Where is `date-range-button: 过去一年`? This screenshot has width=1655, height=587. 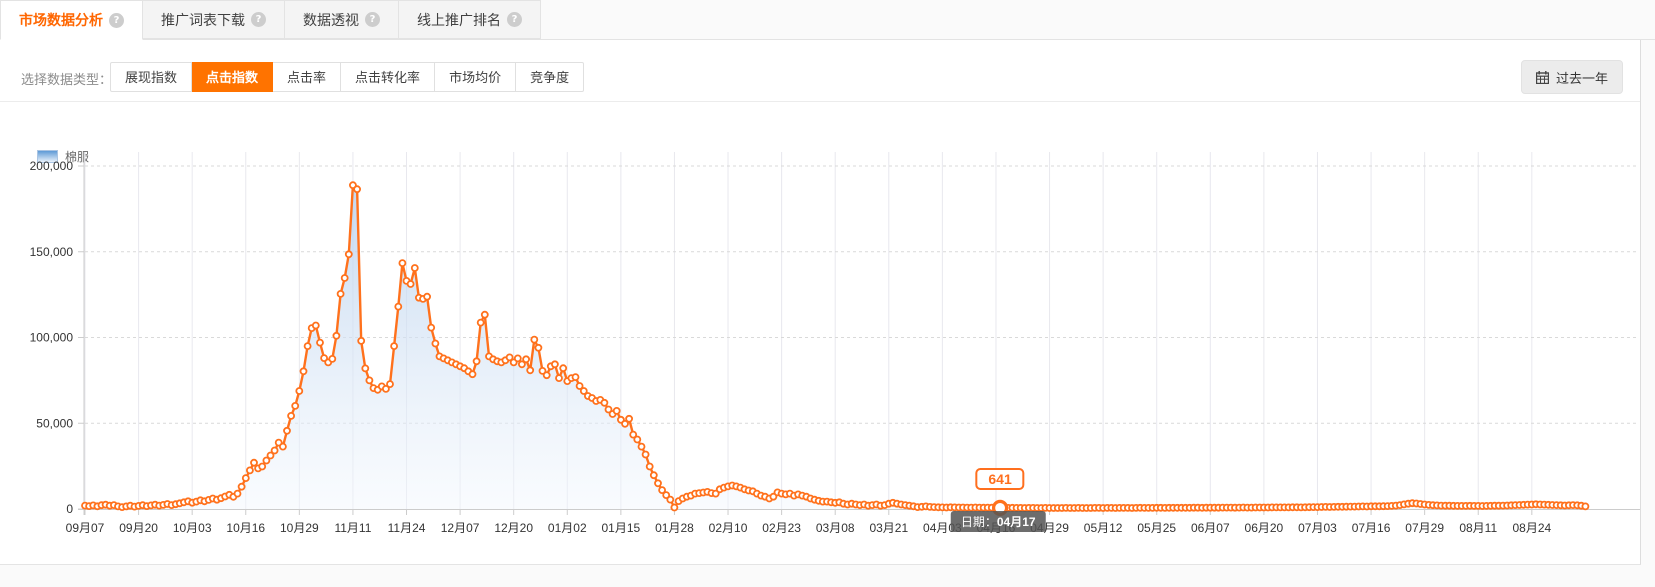 date-range-button: 过去一年 is located at coordinates (1571, 77).